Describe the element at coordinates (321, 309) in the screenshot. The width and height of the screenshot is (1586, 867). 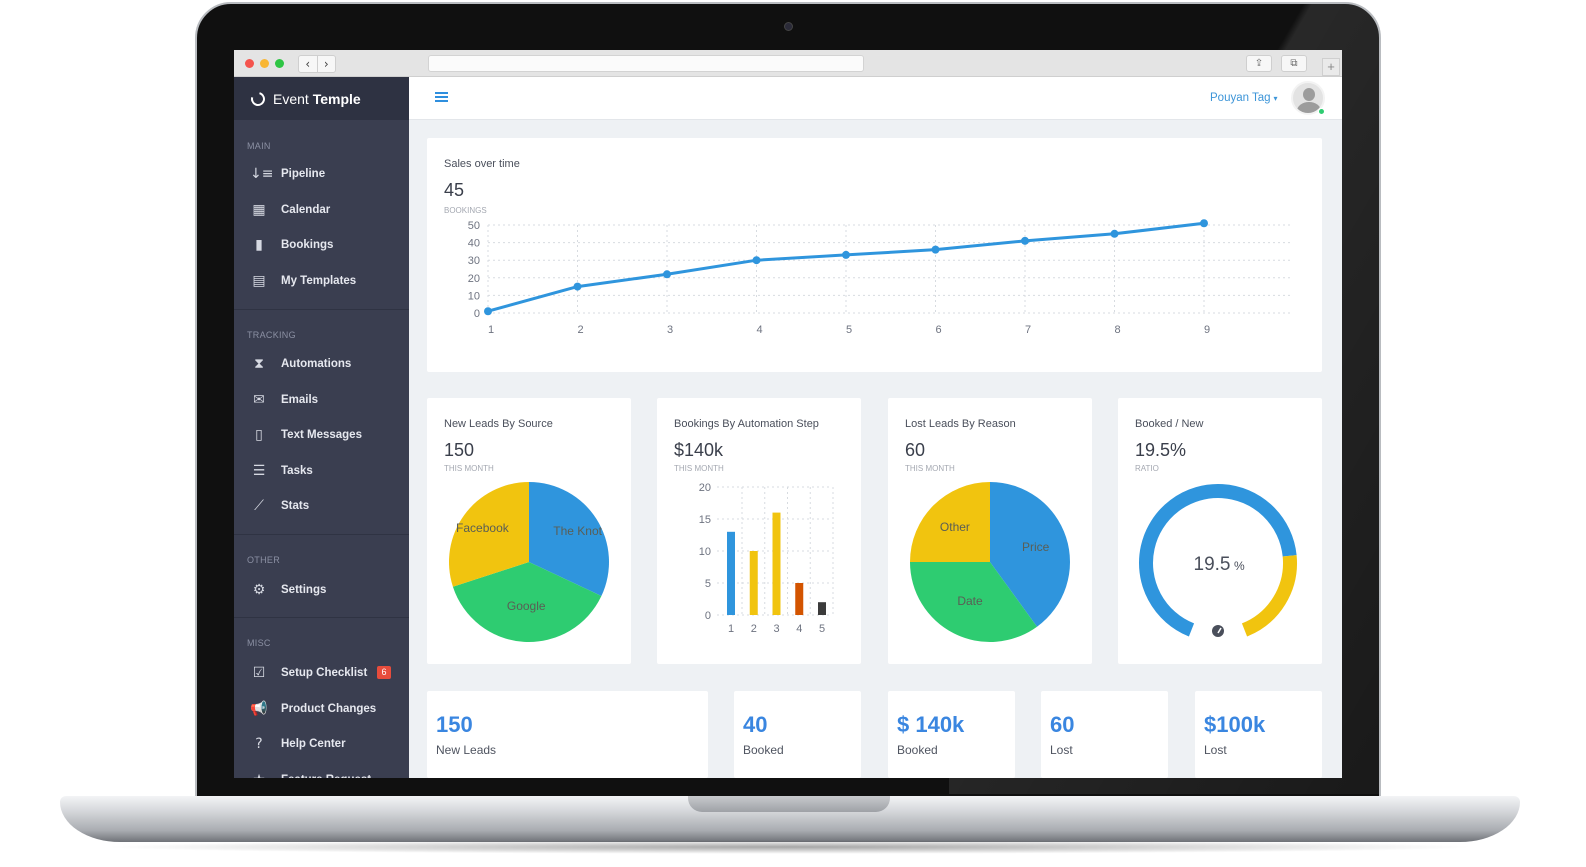
I see `sidebar-divider` at that location.